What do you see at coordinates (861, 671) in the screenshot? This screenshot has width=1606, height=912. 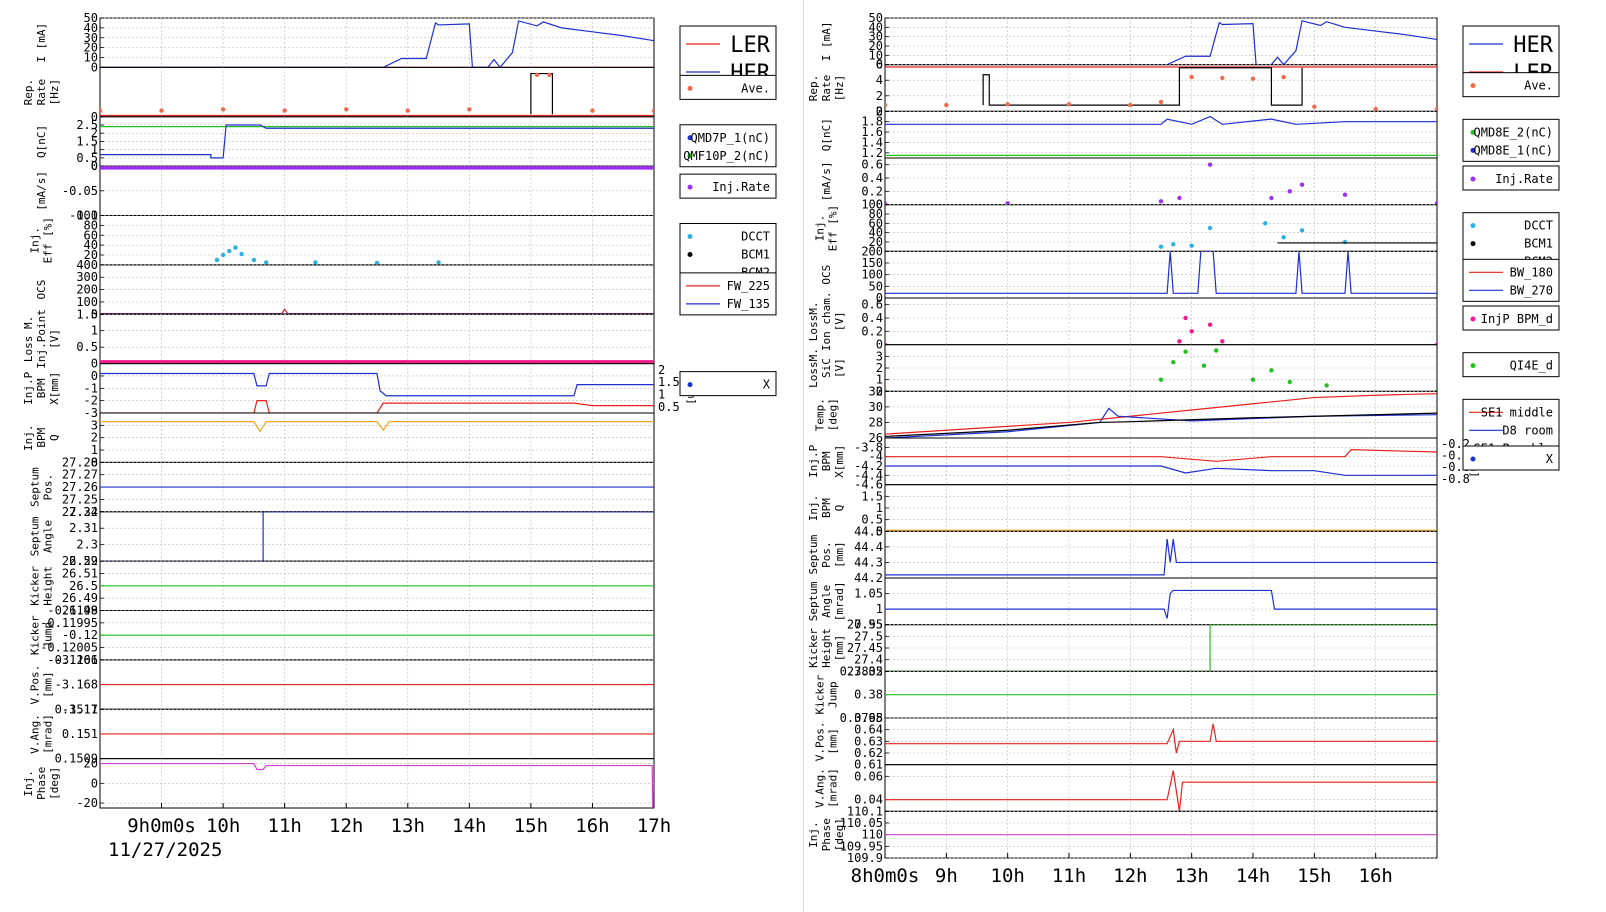 I see `y-tick-label: 0.3802` at bounding box center [861, 671].